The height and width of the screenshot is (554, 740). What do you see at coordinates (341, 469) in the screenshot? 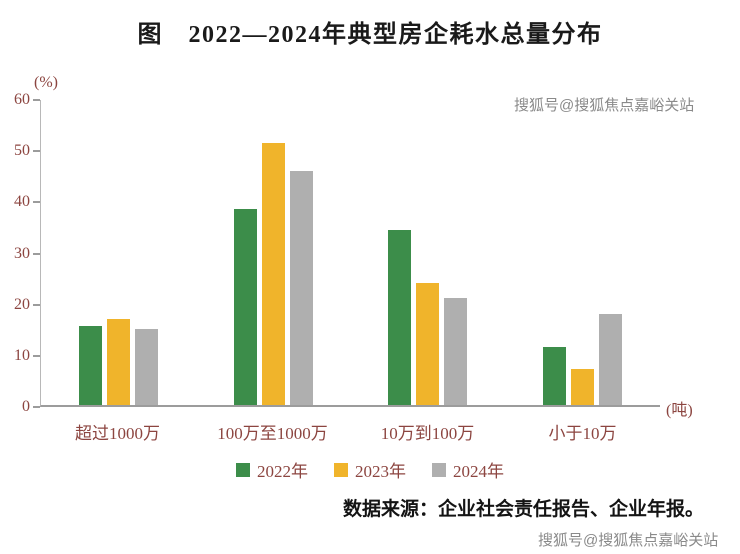
I see `legend-swatch-2023年` at bounding box center [341, 469].